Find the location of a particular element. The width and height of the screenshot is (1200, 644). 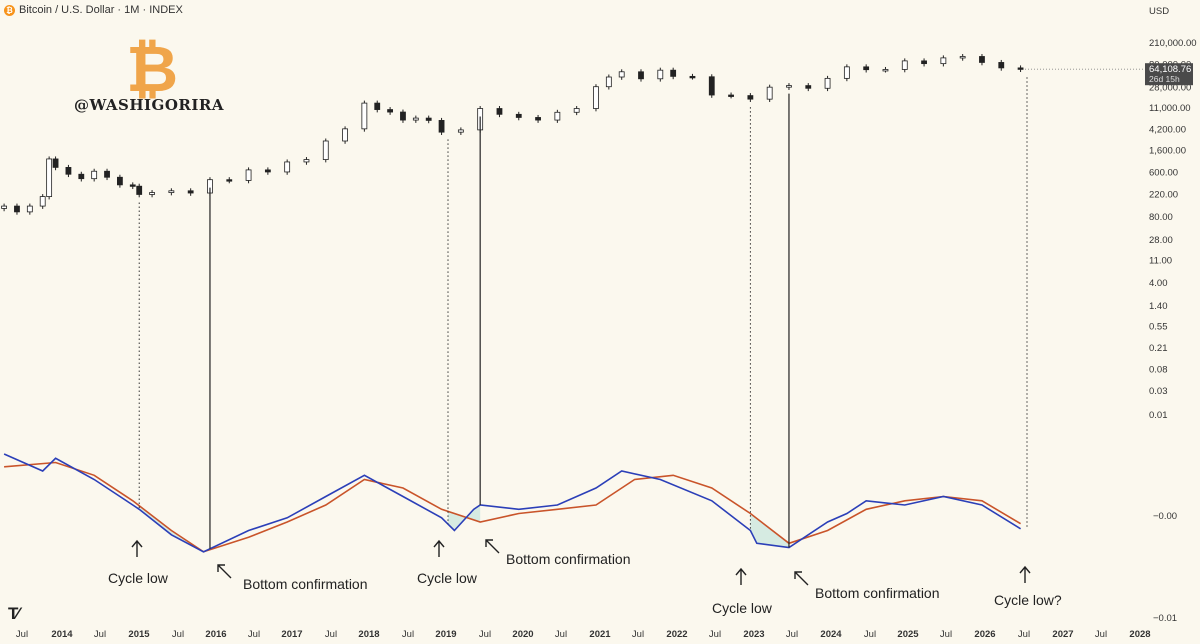

symbol-title: Bitcoin / U.S. Dollar · 1M · INDEX is located at coordinates (101, 10).